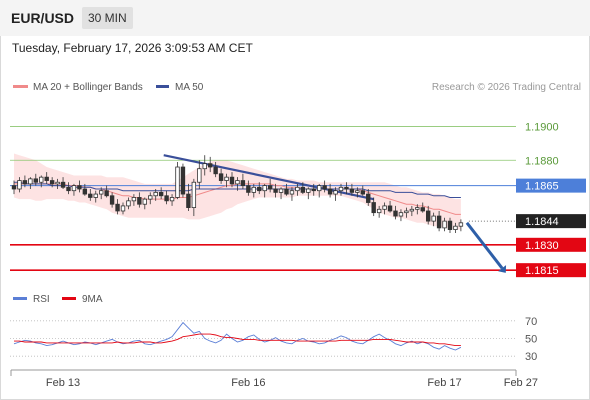 The image size is (590, 400). What do you see at coordinates (542, 127) in the screenshot?
I see `level-label-text: 1.1900` at bounding box center [542, 127].